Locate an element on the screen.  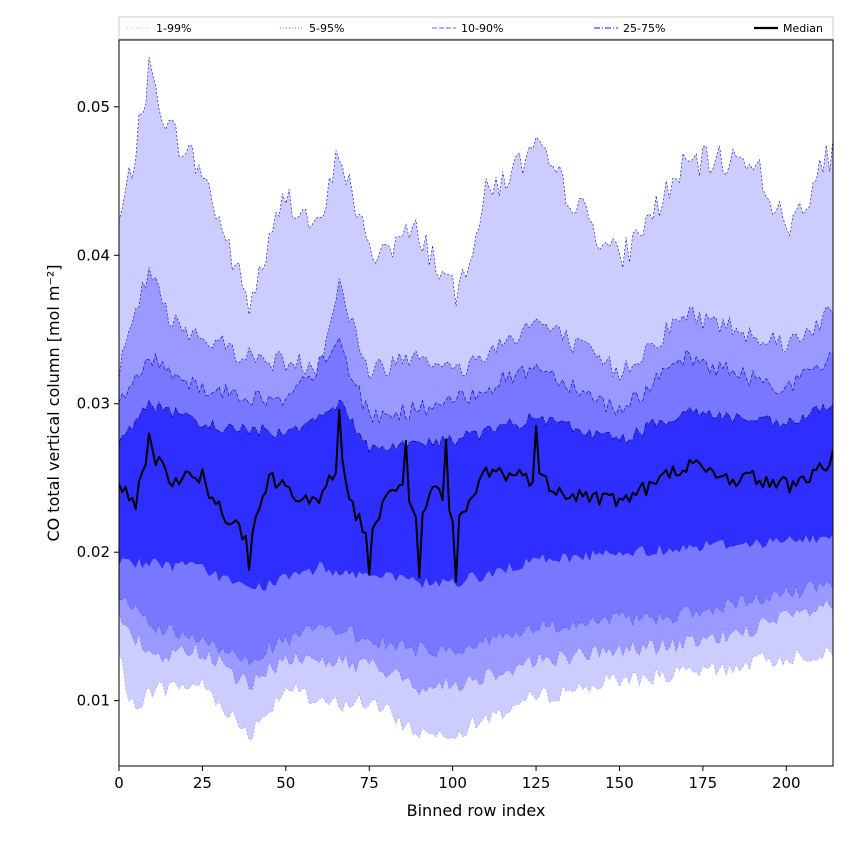
x-axis-ticks: 0 25 50 75 100 125 150 175 200 is located at coordinates (457, 779).